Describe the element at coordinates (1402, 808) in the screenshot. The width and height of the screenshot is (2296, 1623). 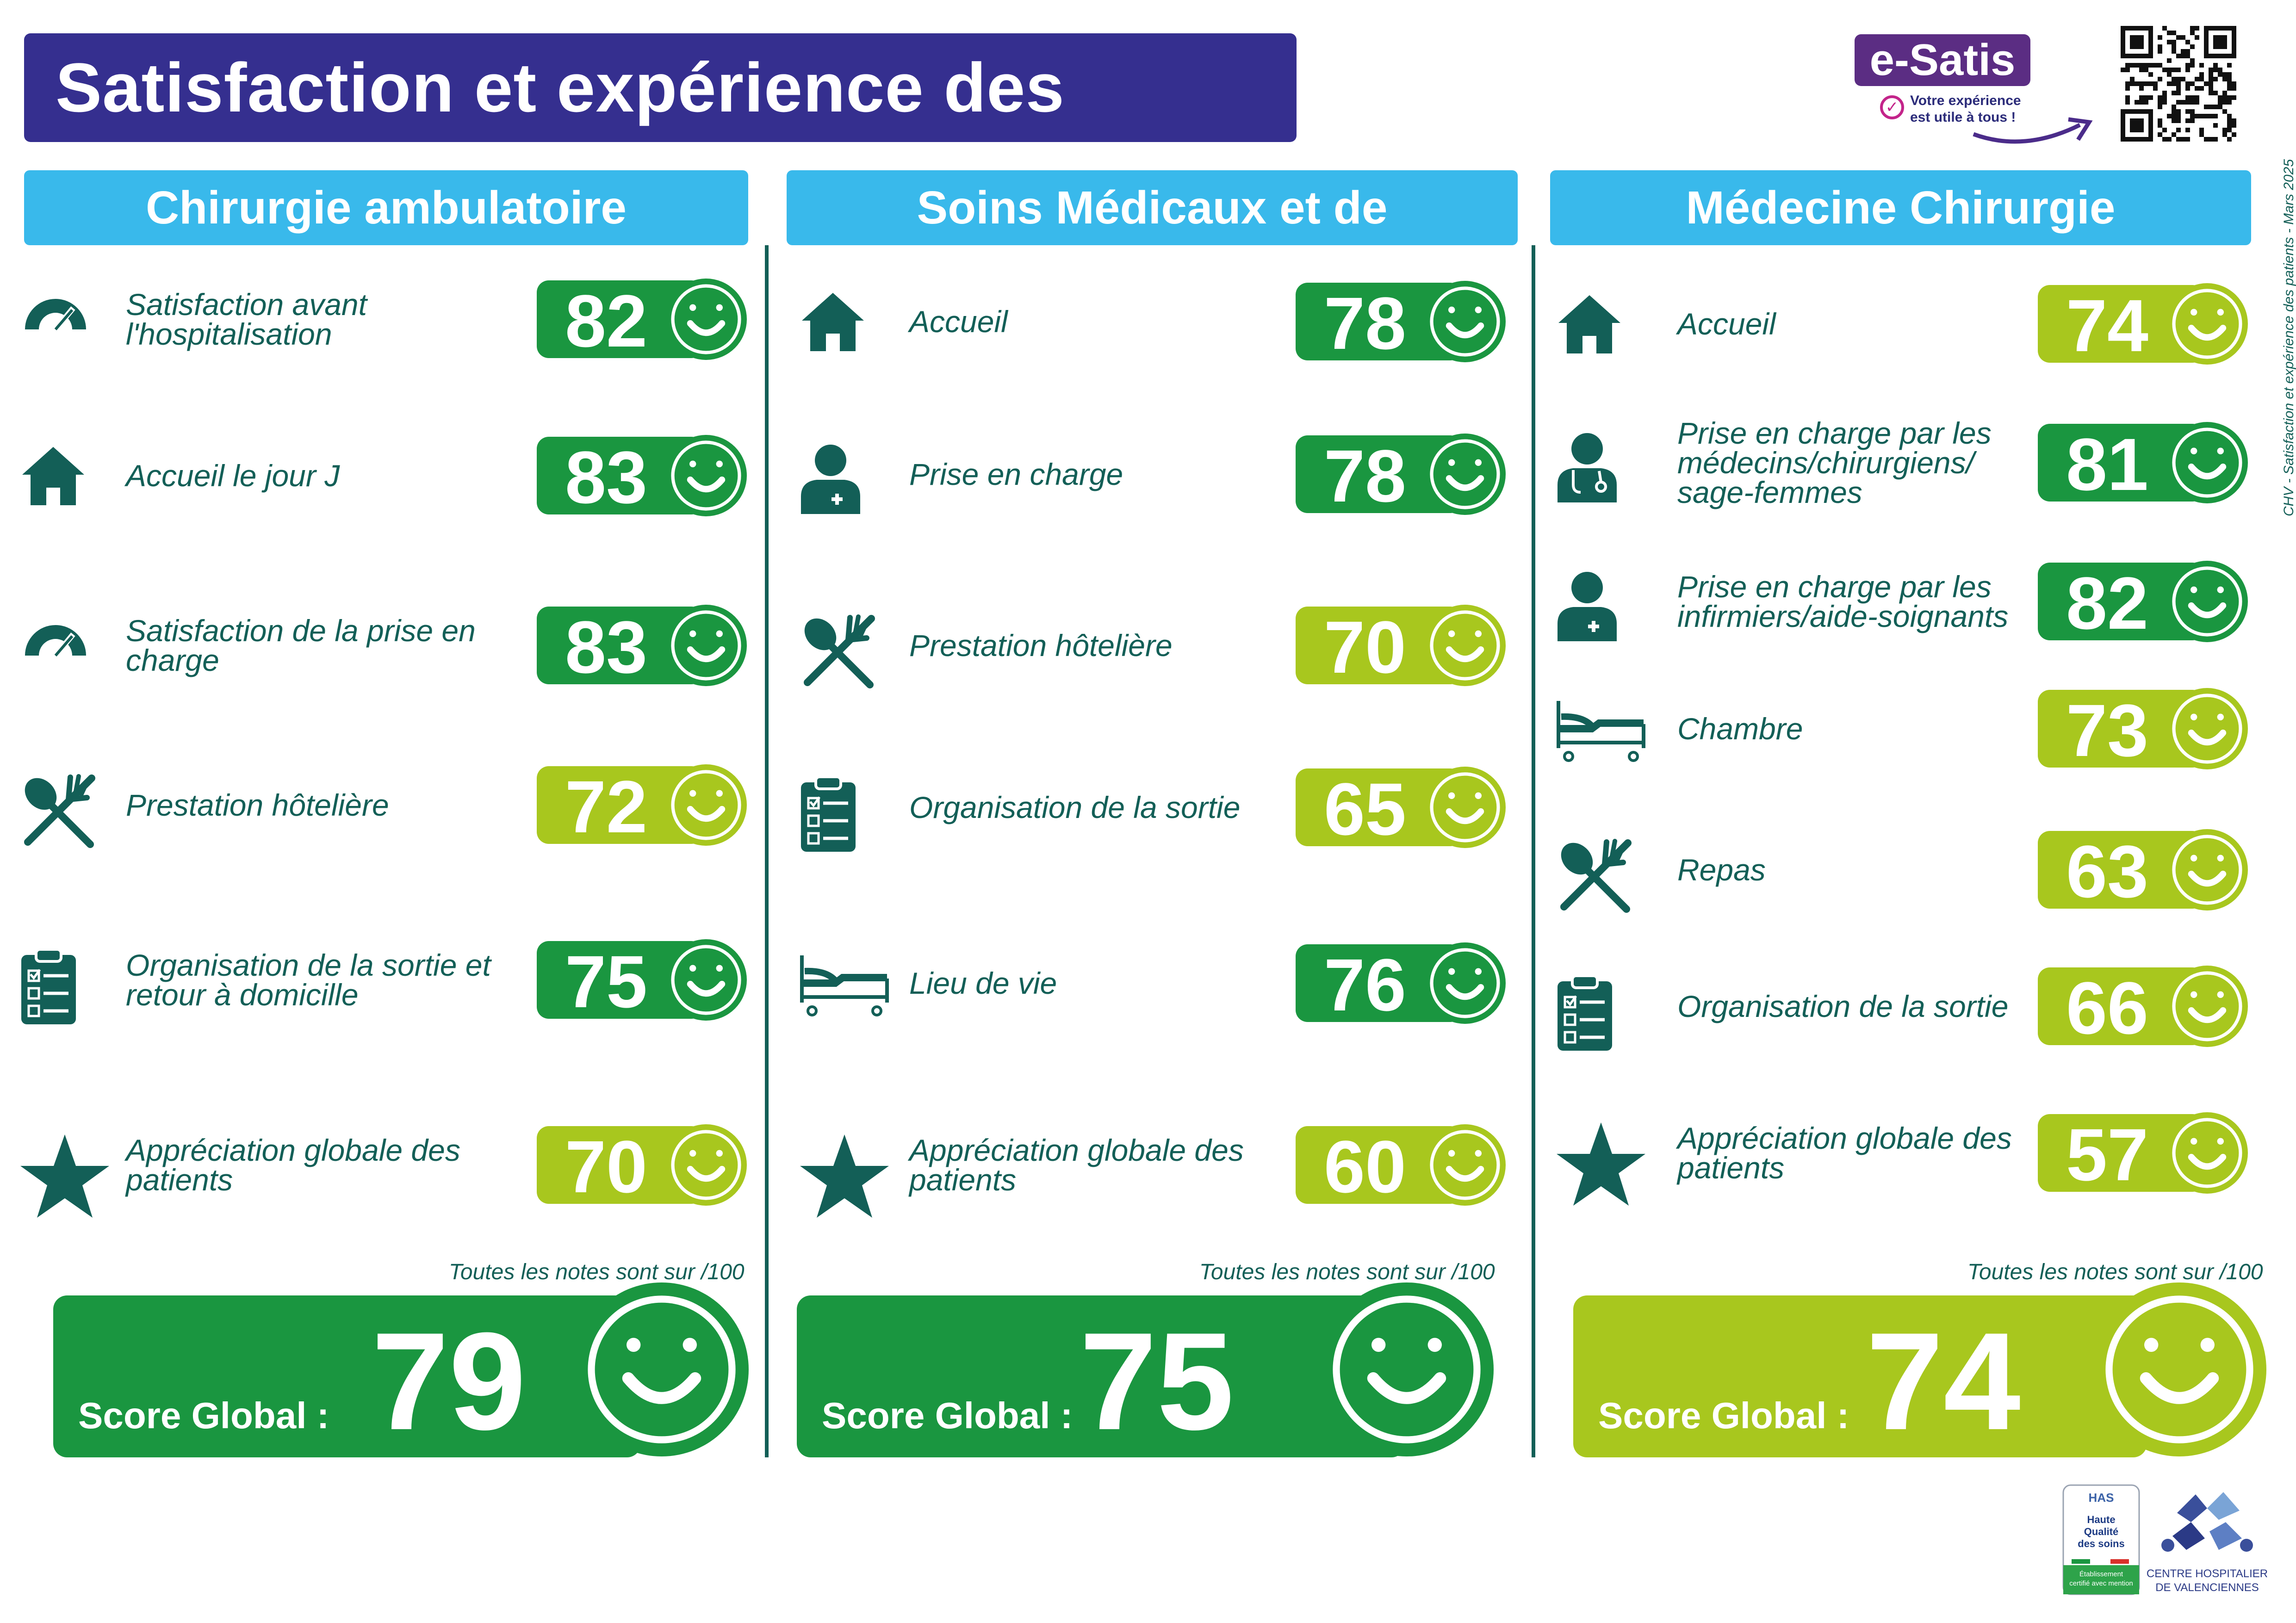
I see `score-badge: 65` at that location.